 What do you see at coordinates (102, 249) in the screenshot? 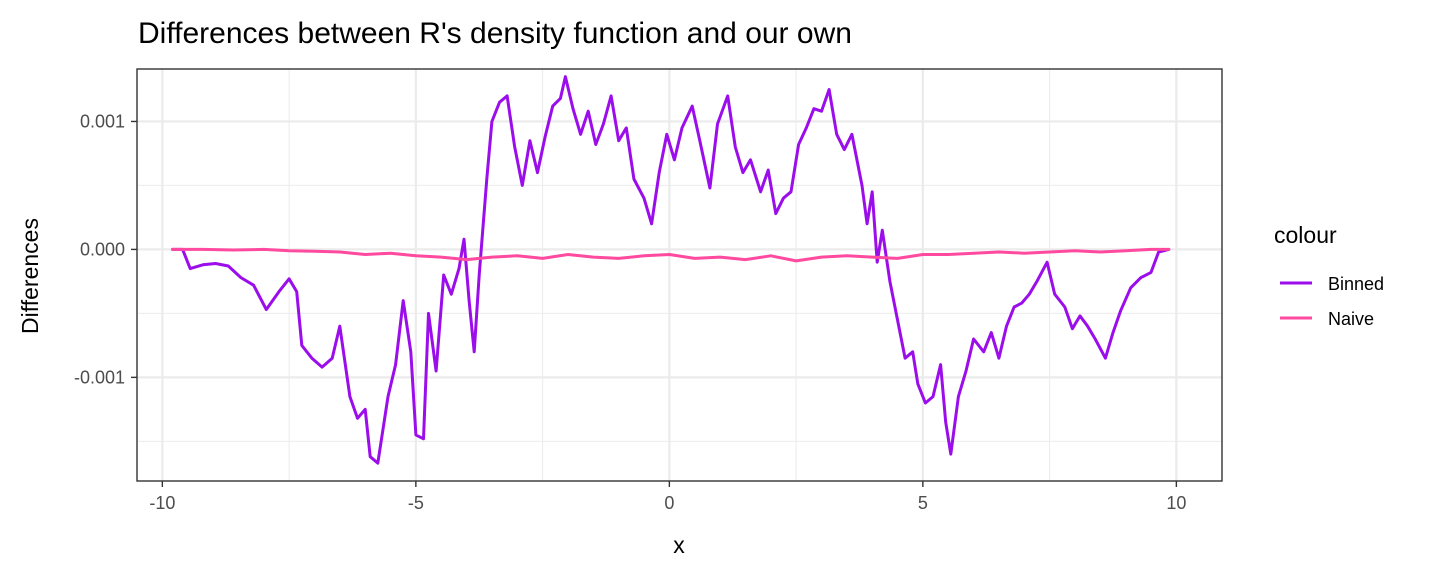
I see `y-tick-label: 0.000` at bounding box center [102, 249].